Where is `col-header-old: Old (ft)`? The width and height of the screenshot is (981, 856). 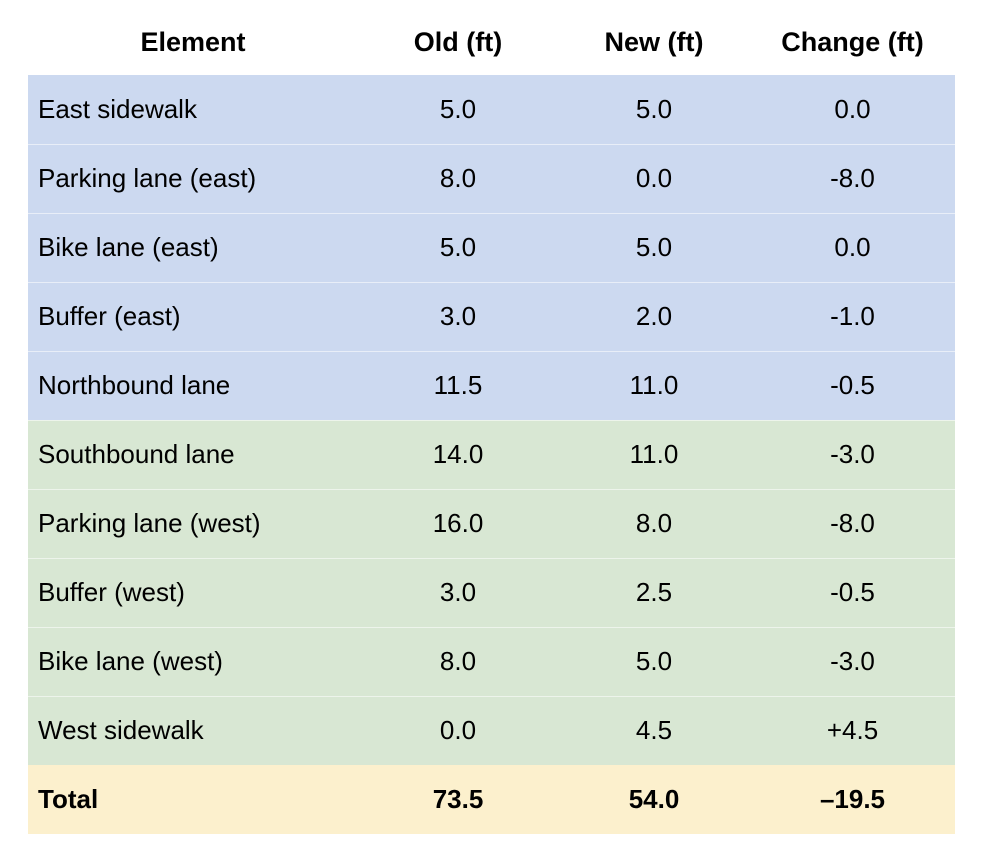
col-header-old: Old (ft) is located at coordinates (458, 37).